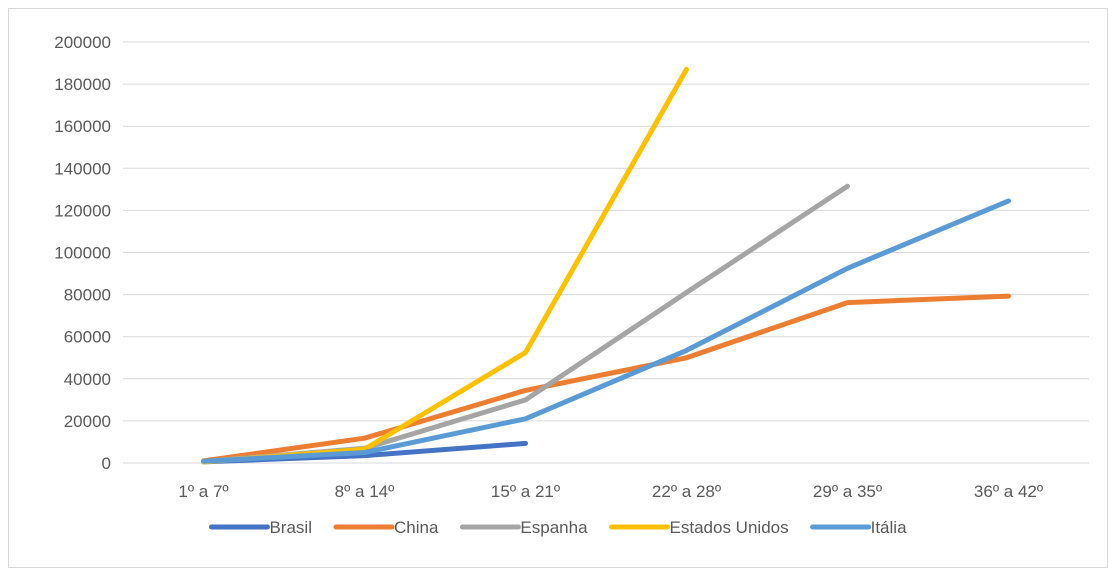 The image size is (1118, 578). Describe the element at coordinates (525, 491) in the screenshot. I see `x-tick-label: 15º a 21º` at that location.